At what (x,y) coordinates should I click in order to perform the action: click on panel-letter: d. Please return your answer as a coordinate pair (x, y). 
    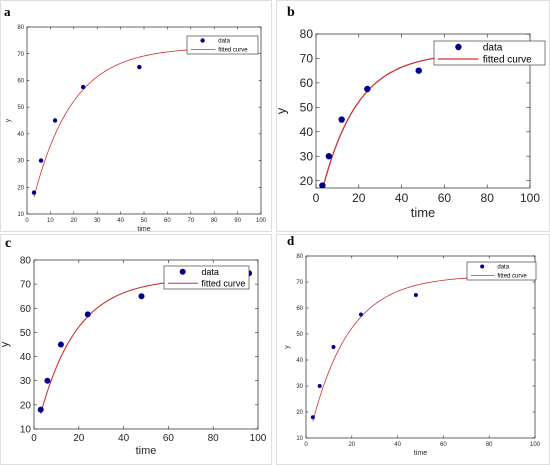
    Looking at the image, I should click on (291, 240).